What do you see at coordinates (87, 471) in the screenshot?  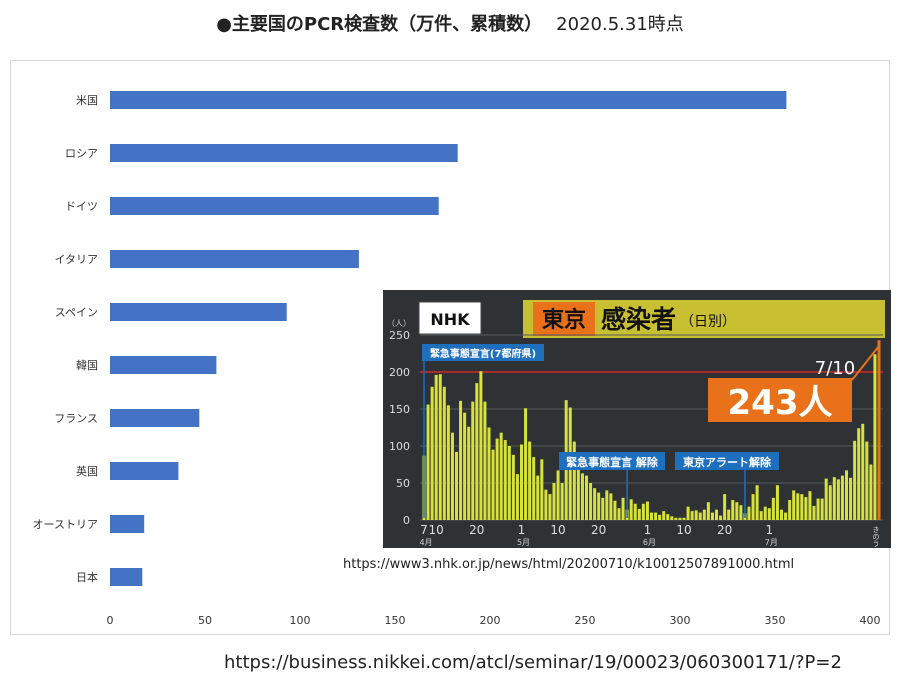 I see `category-label: 英国` at bounding box center [87, 471].